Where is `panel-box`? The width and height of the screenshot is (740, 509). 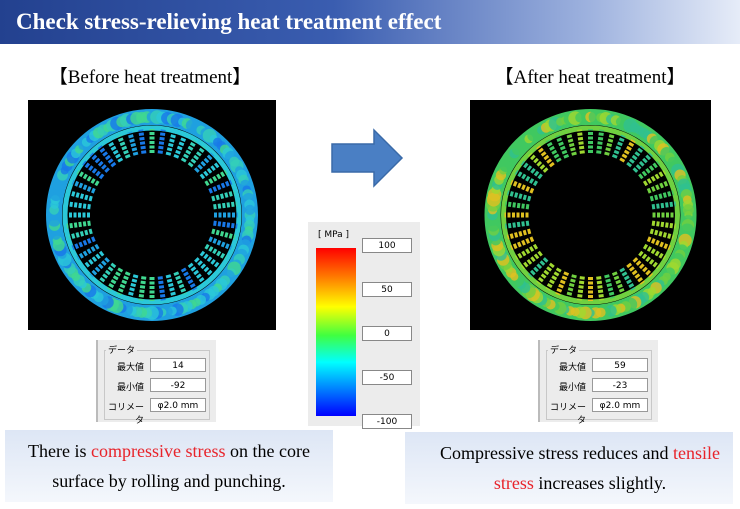 panel-box is located at coordinates (599, 385).